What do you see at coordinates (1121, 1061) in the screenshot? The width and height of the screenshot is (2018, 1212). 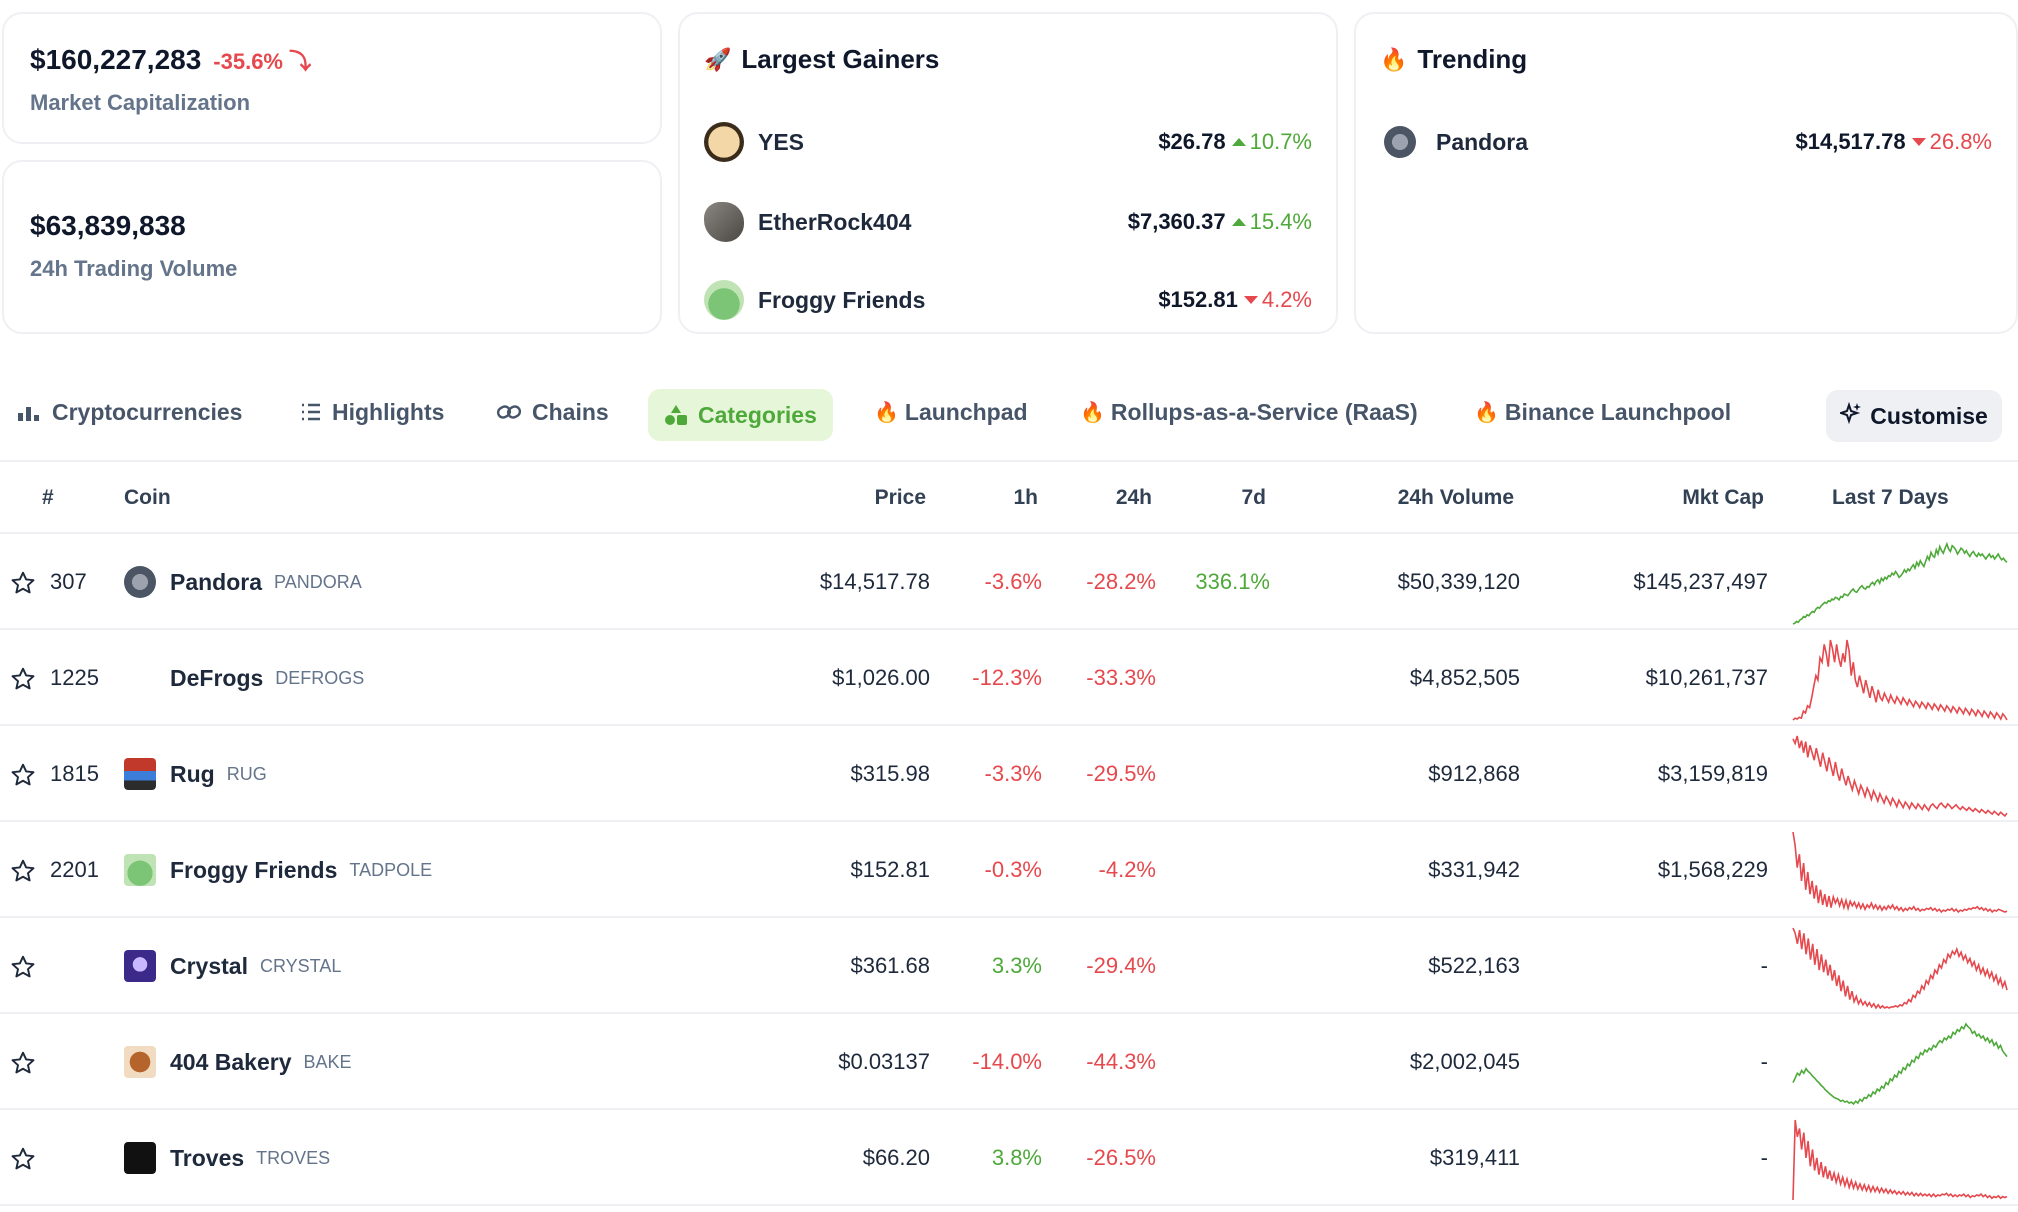 I see `change-24h-cell: -44.3%` at bounding box center [1121, 1061].